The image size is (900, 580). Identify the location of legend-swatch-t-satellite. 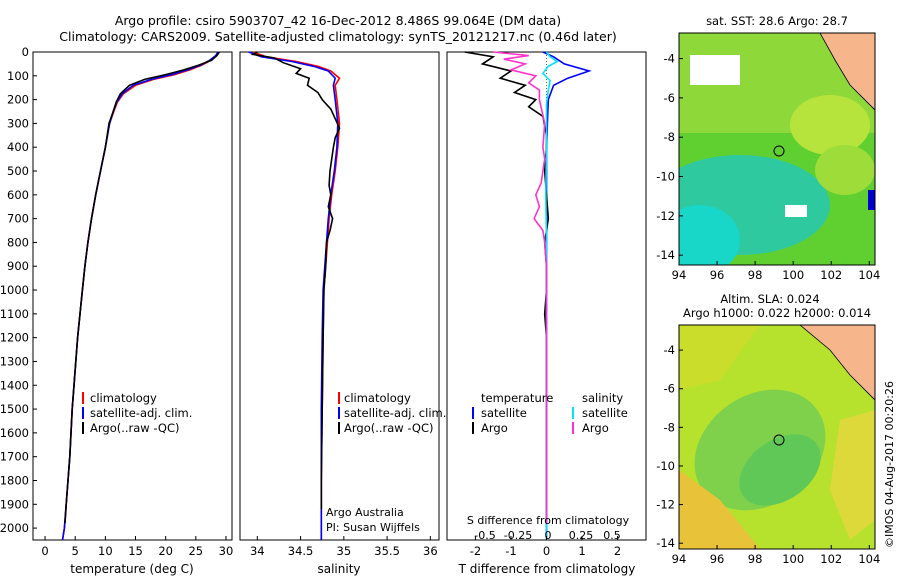
(473, 413).